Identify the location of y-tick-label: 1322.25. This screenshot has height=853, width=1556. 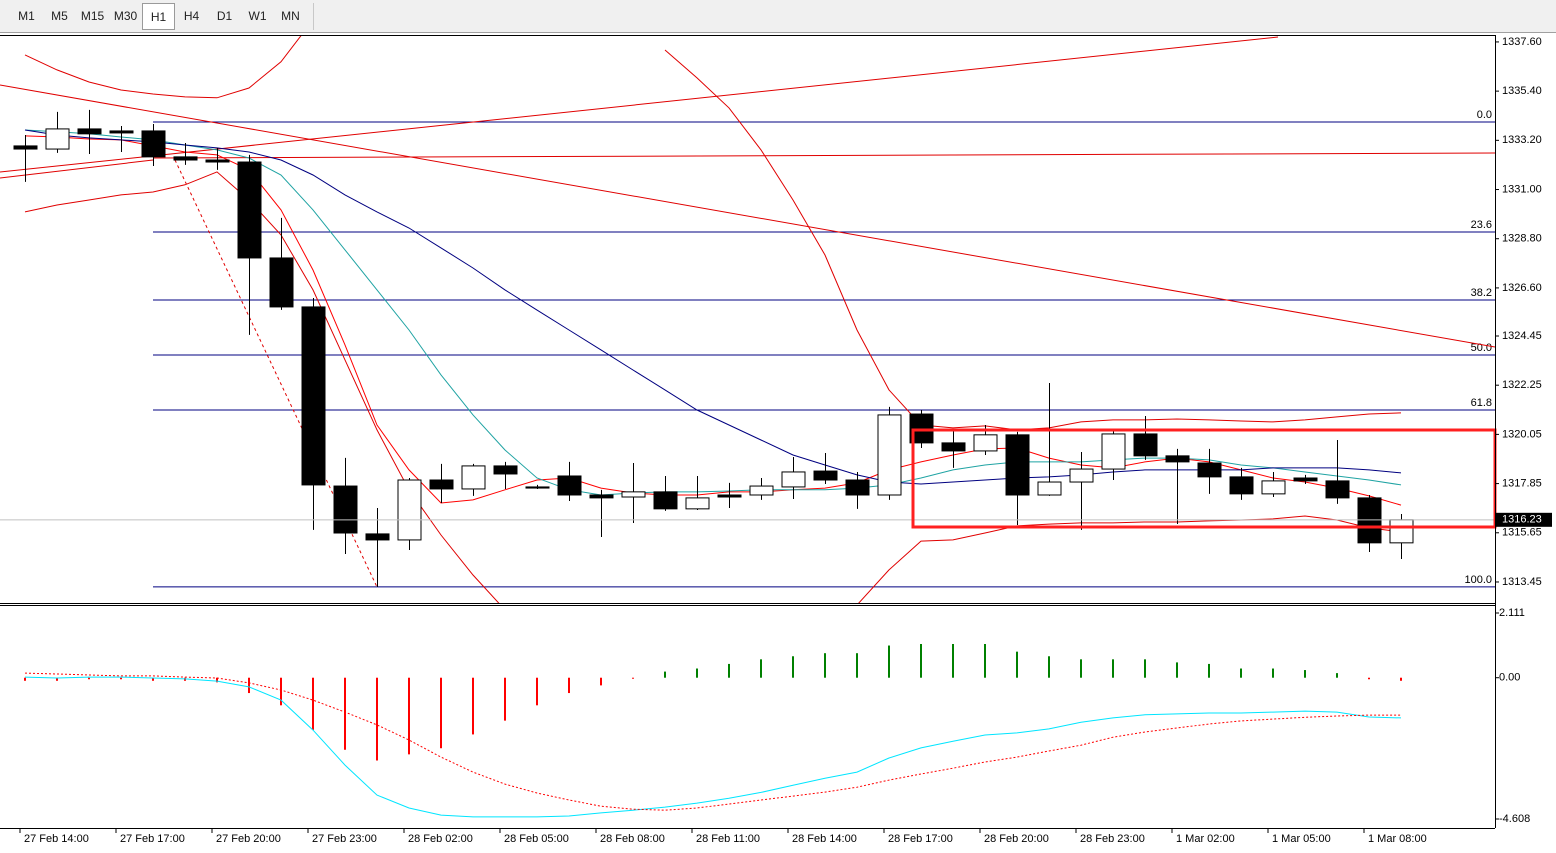
(1522, 385).